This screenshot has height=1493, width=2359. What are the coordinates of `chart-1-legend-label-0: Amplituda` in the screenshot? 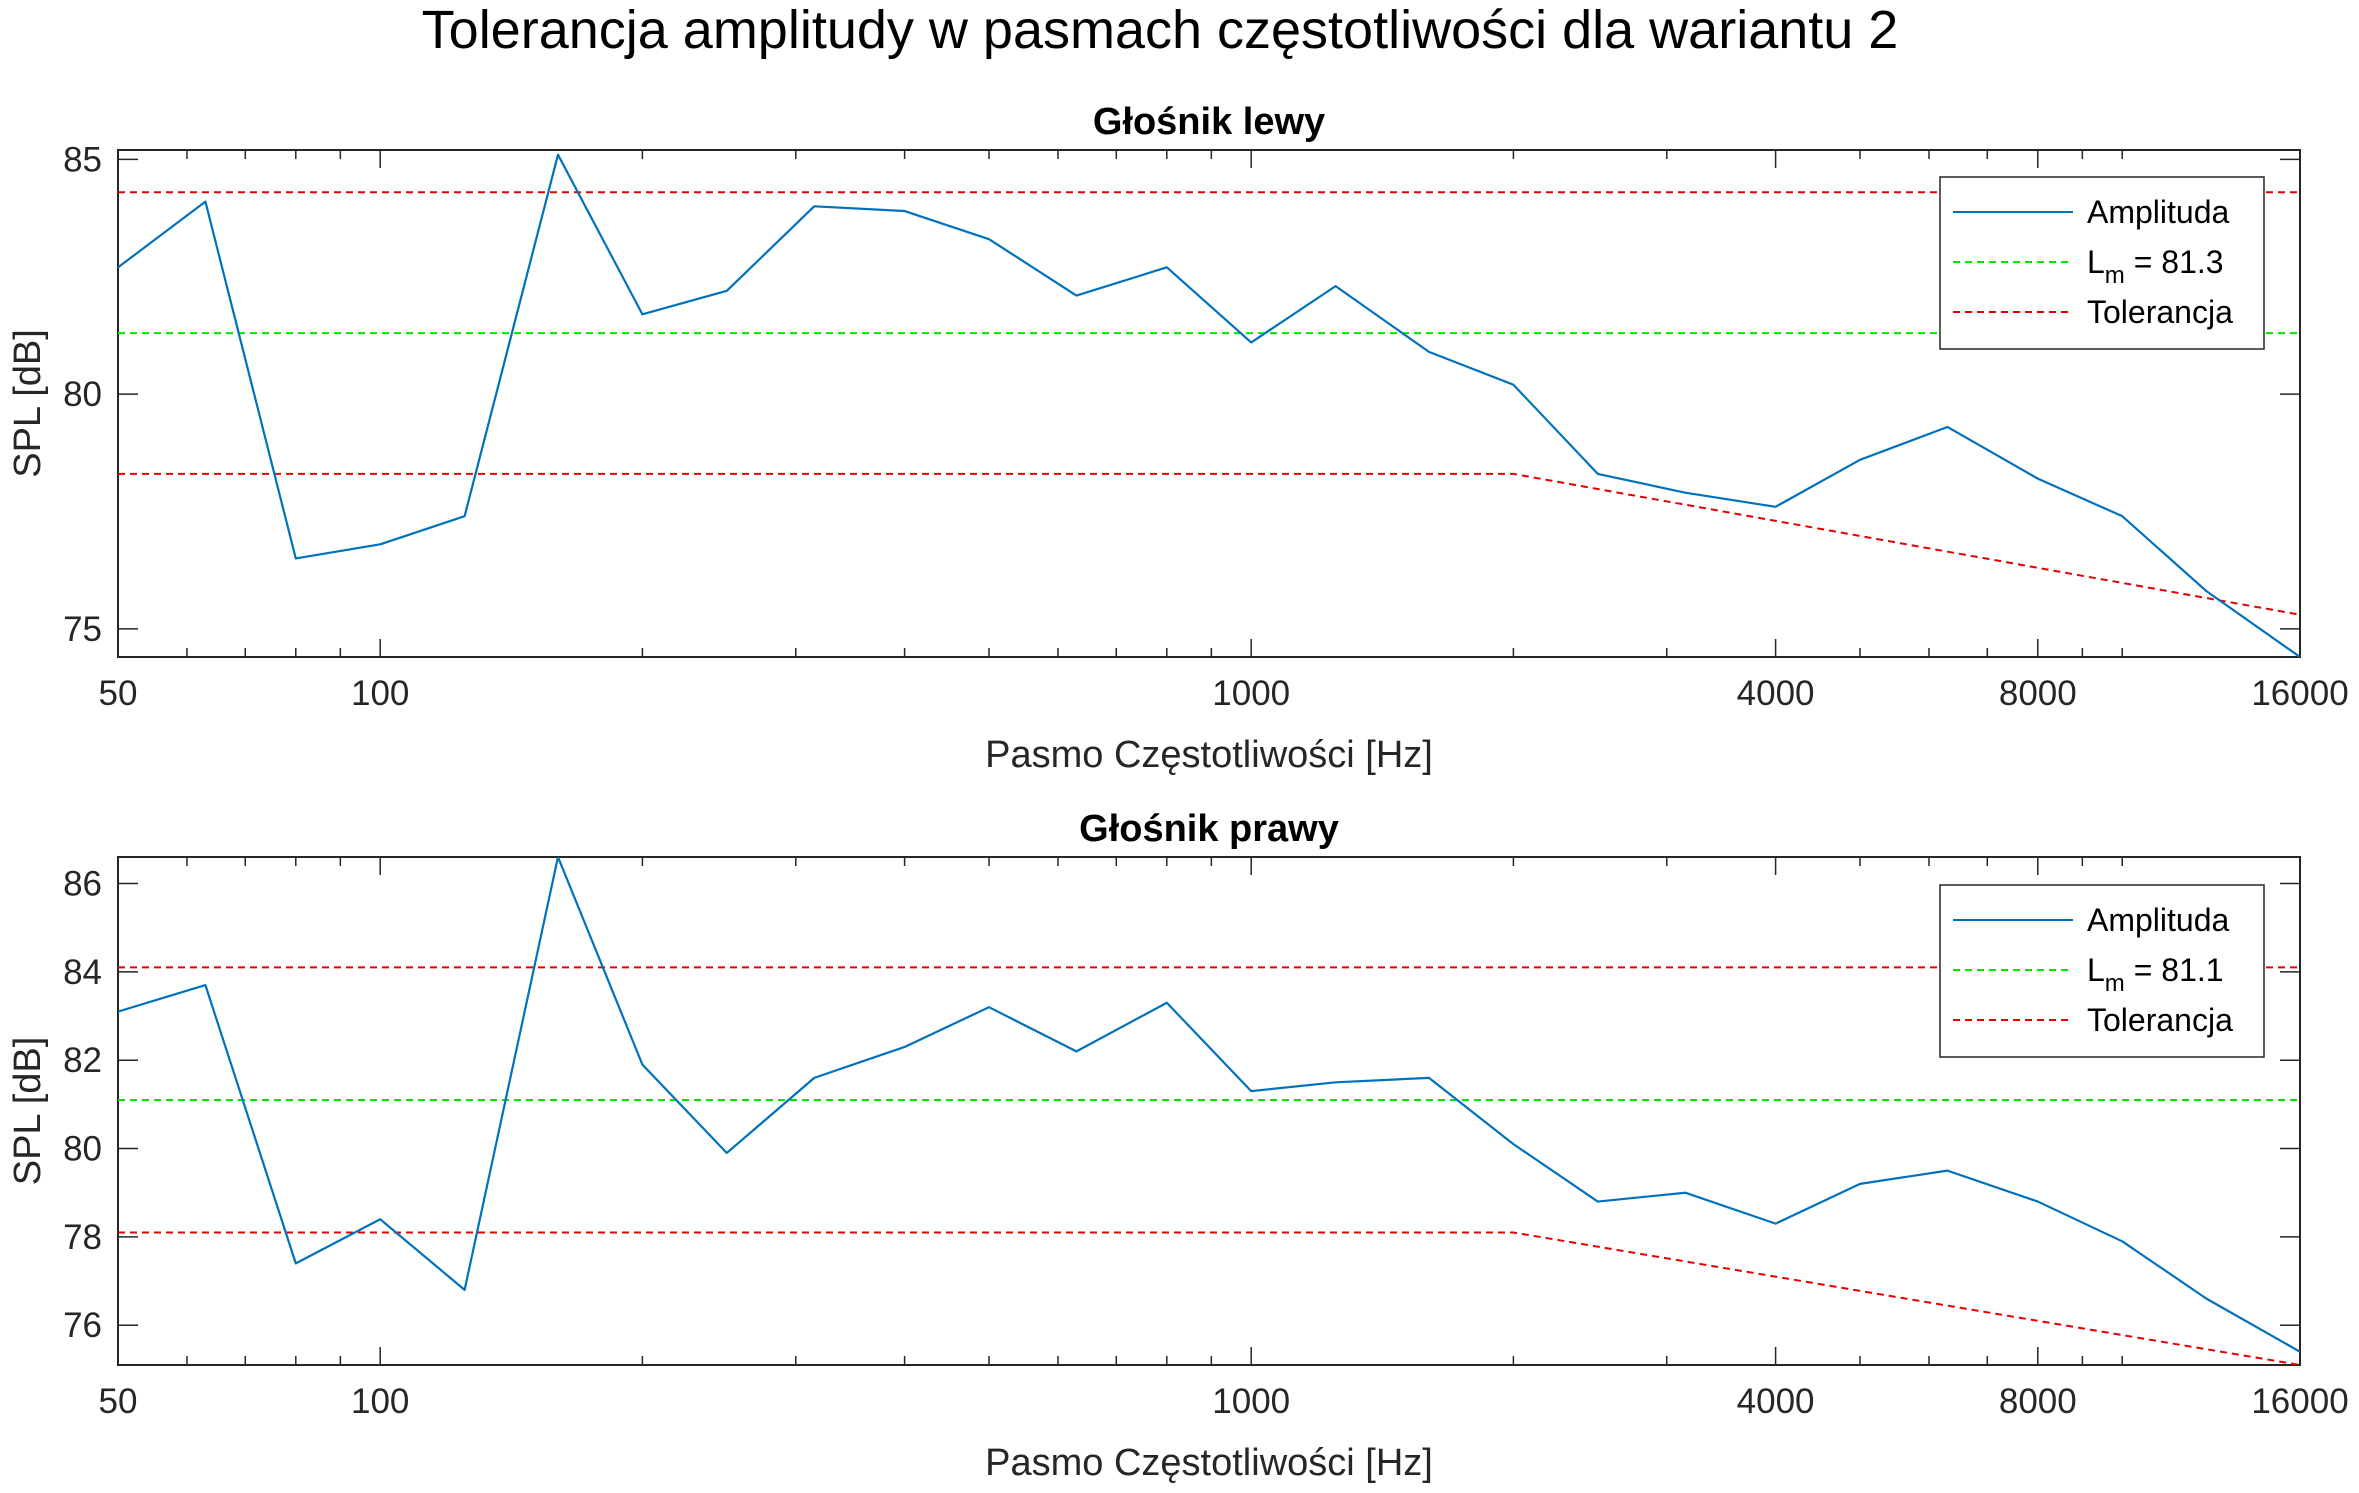 It's located at (2158, 920).